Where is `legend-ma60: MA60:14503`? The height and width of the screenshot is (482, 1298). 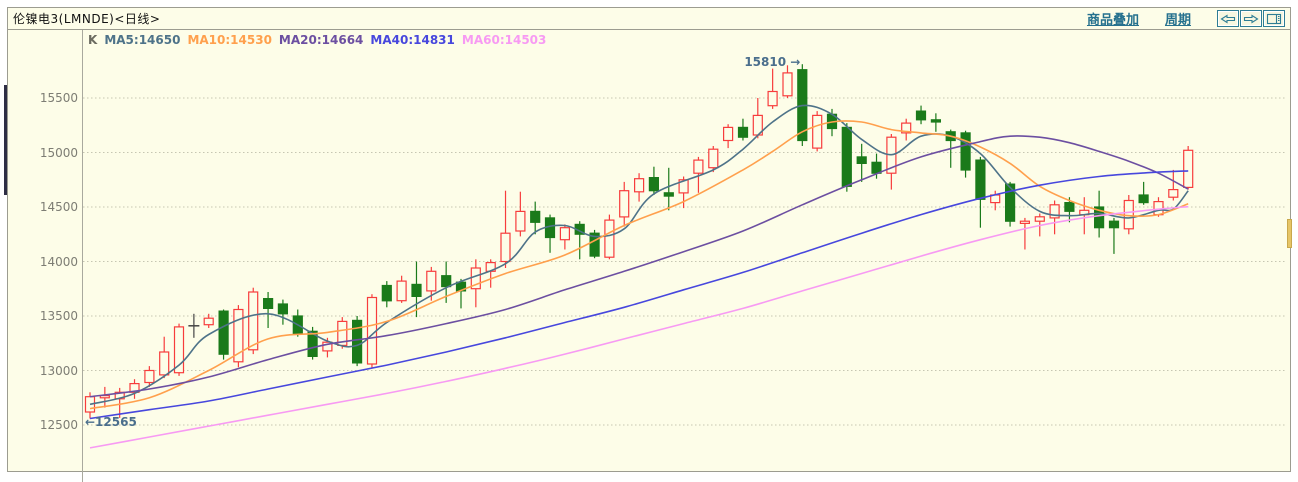
legend-ma60: MA60:14503 is located at coordinates (504, 40).